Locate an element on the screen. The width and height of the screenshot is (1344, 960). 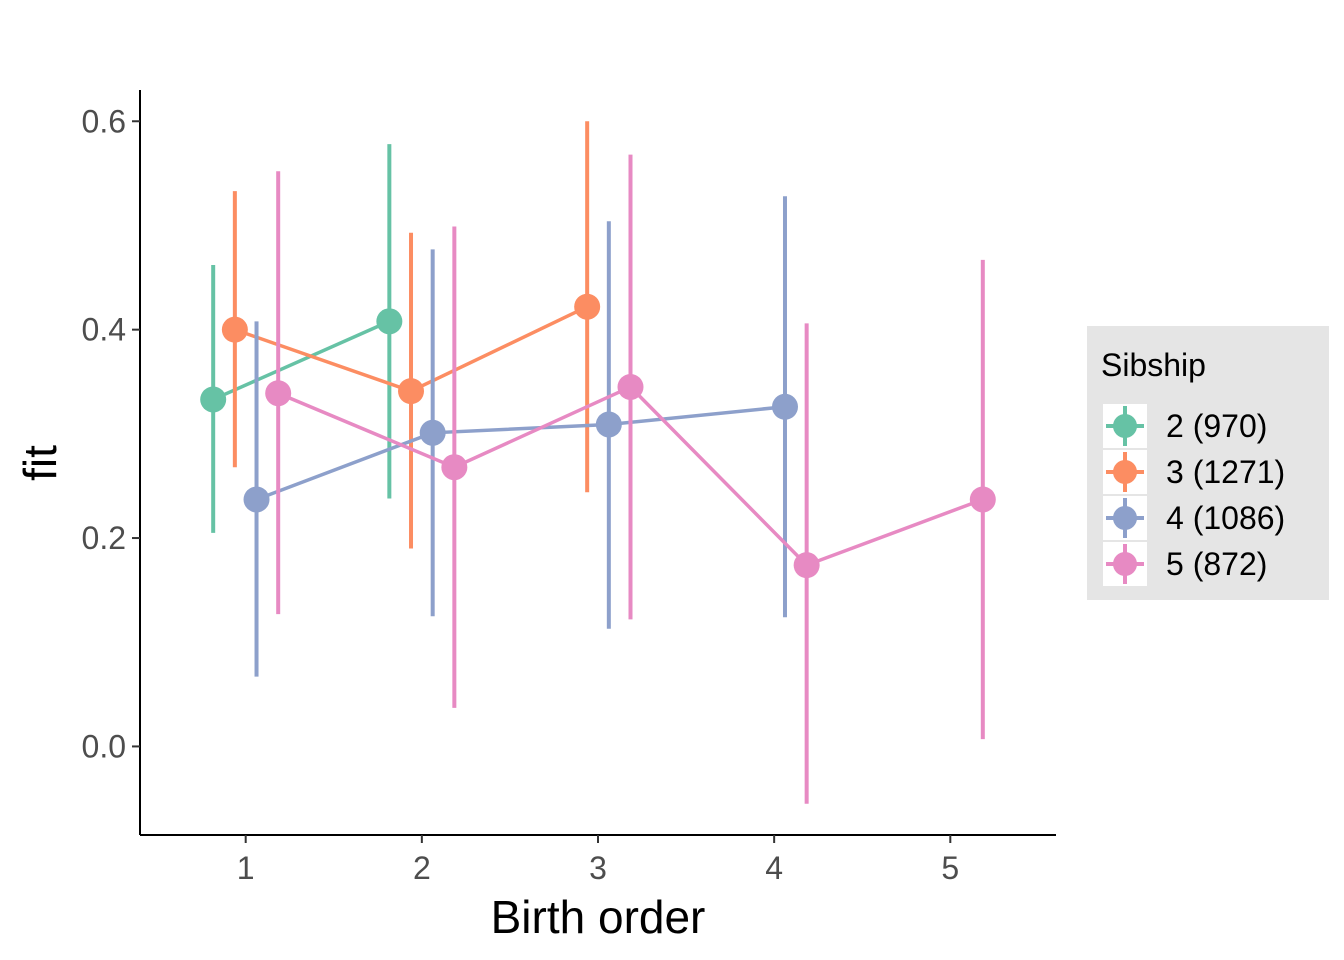
legend: Sibship 2 (970) 3 (1271) 4 (1086) 5 (872) is located at coordinates (1208, 463).